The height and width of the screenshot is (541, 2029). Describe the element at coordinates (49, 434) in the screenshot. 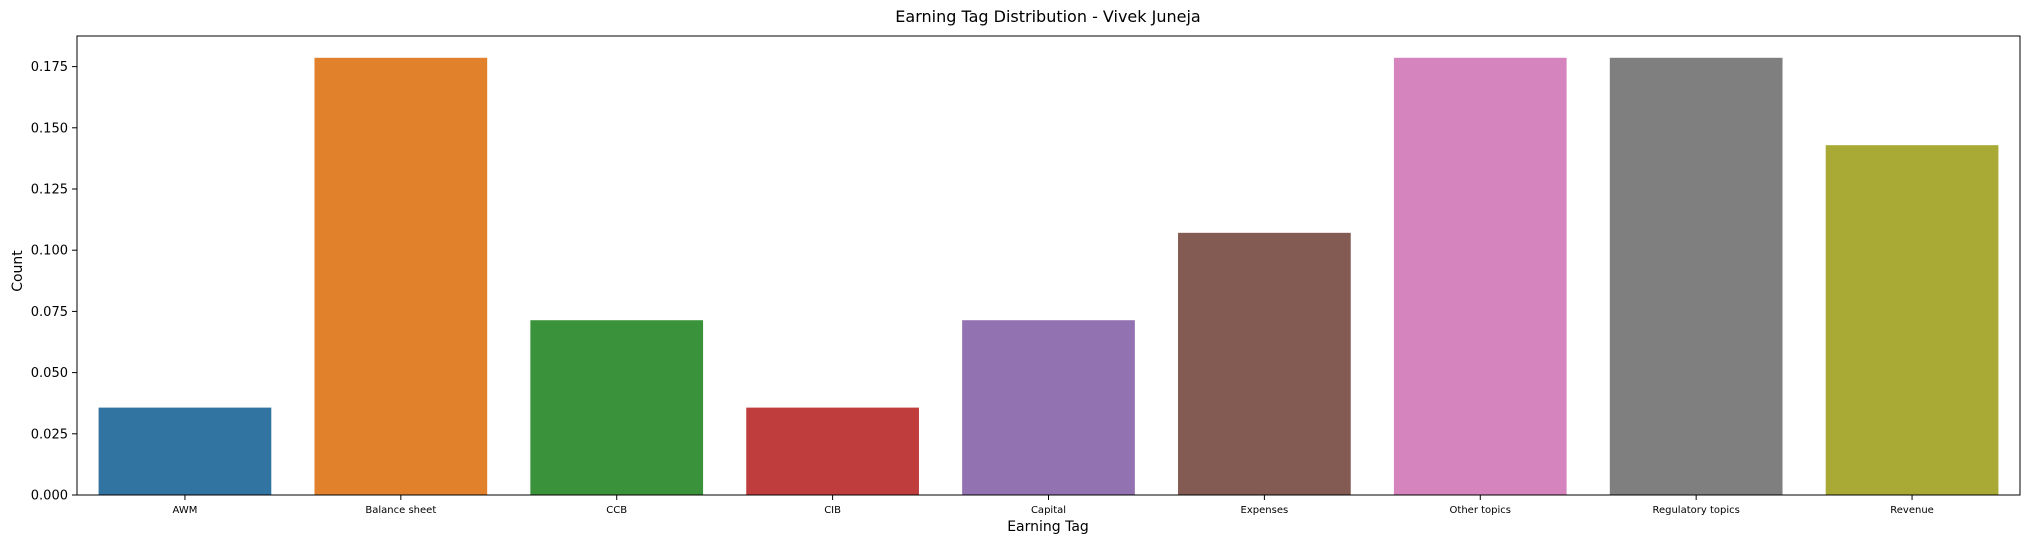

I see `y-tick-label: 0.025` at that location.